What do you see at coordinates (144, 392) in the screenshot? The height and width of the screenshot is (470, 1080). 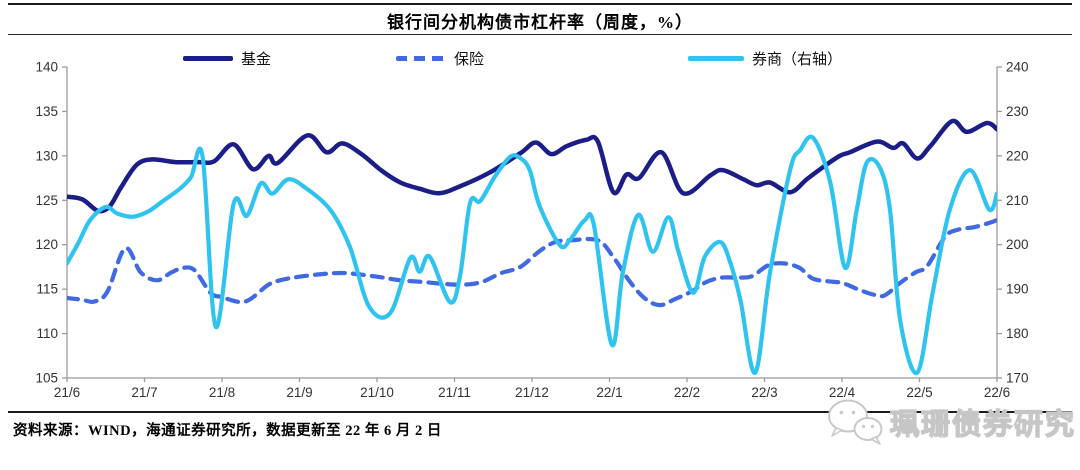 I see `x-tick-label: 21/7` at bounding box center [144, 392].